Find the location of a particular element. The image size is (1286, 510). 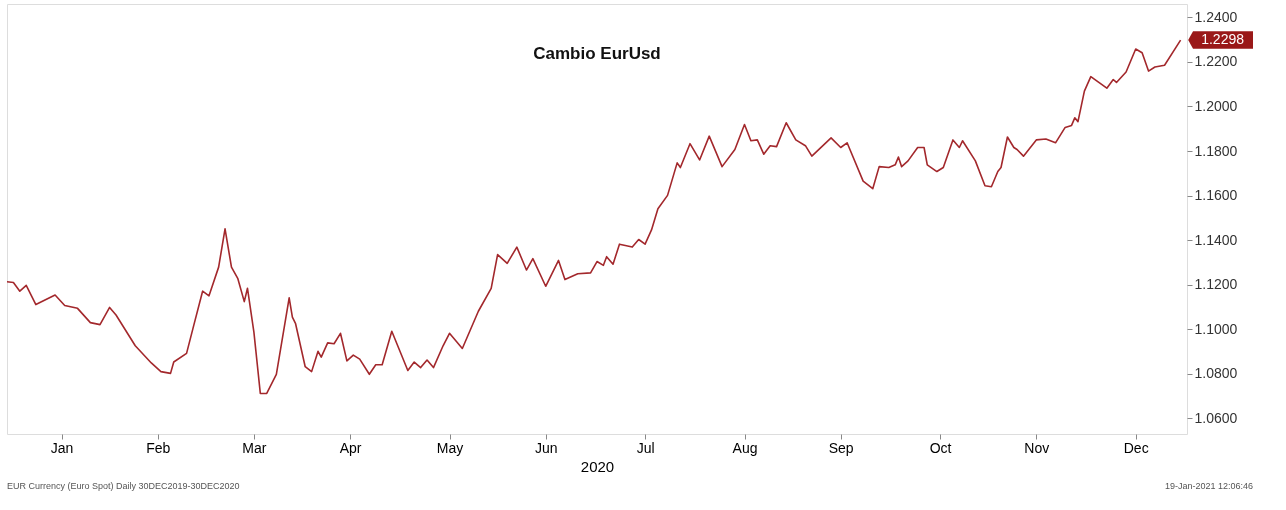

x-tick-label: Jun is located at coordinates (546, 447).